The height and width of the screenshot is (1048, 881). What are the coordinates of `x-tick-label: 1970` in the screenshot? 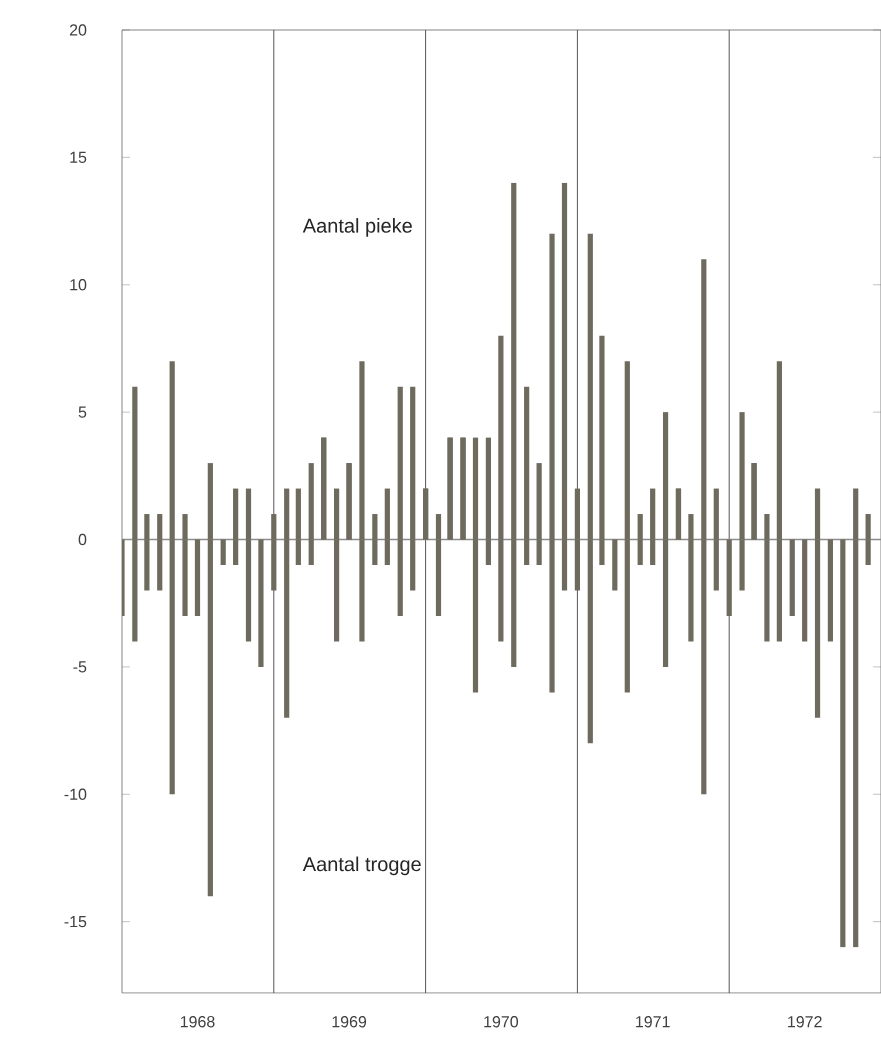 It's located at (501, 1022).